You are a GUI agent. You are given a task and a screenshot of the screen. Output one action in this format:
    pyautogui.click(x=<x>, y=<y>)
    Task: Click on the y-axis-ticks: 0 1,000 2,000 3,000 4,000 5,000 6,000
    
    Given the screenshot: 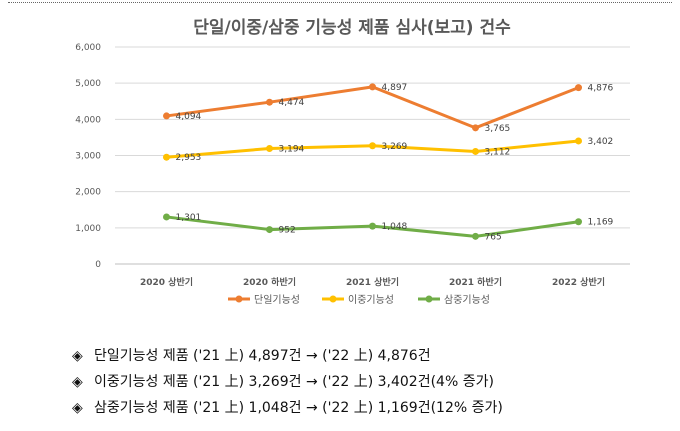 What is the action you would take?
    pyautogui.click(x=88, y=156)
    